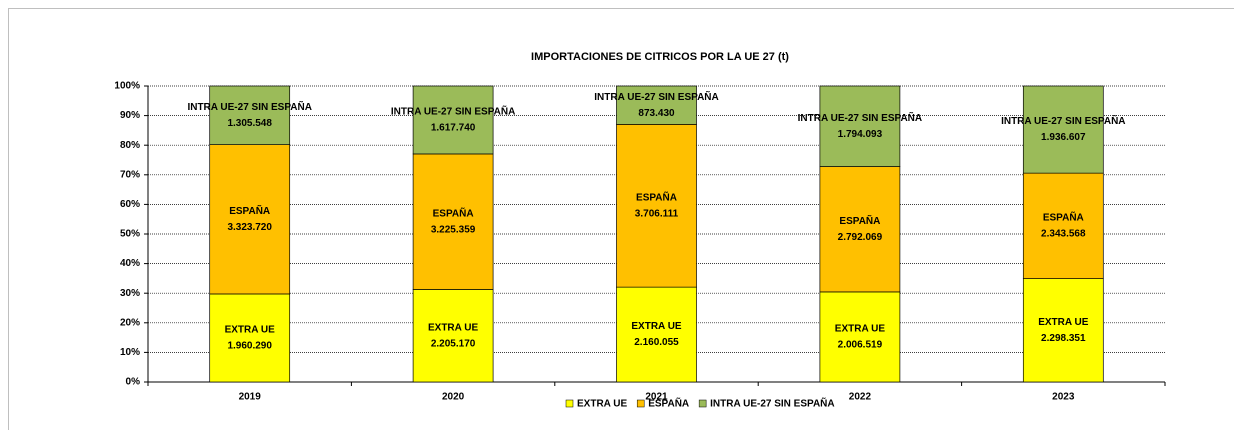 The height and width of the screenshot is (430, 1234). What do you see at coordinates (1063, 234) in the screenshot?
I see `data-label: 2.343.568` at bounding box center [1063, 234].